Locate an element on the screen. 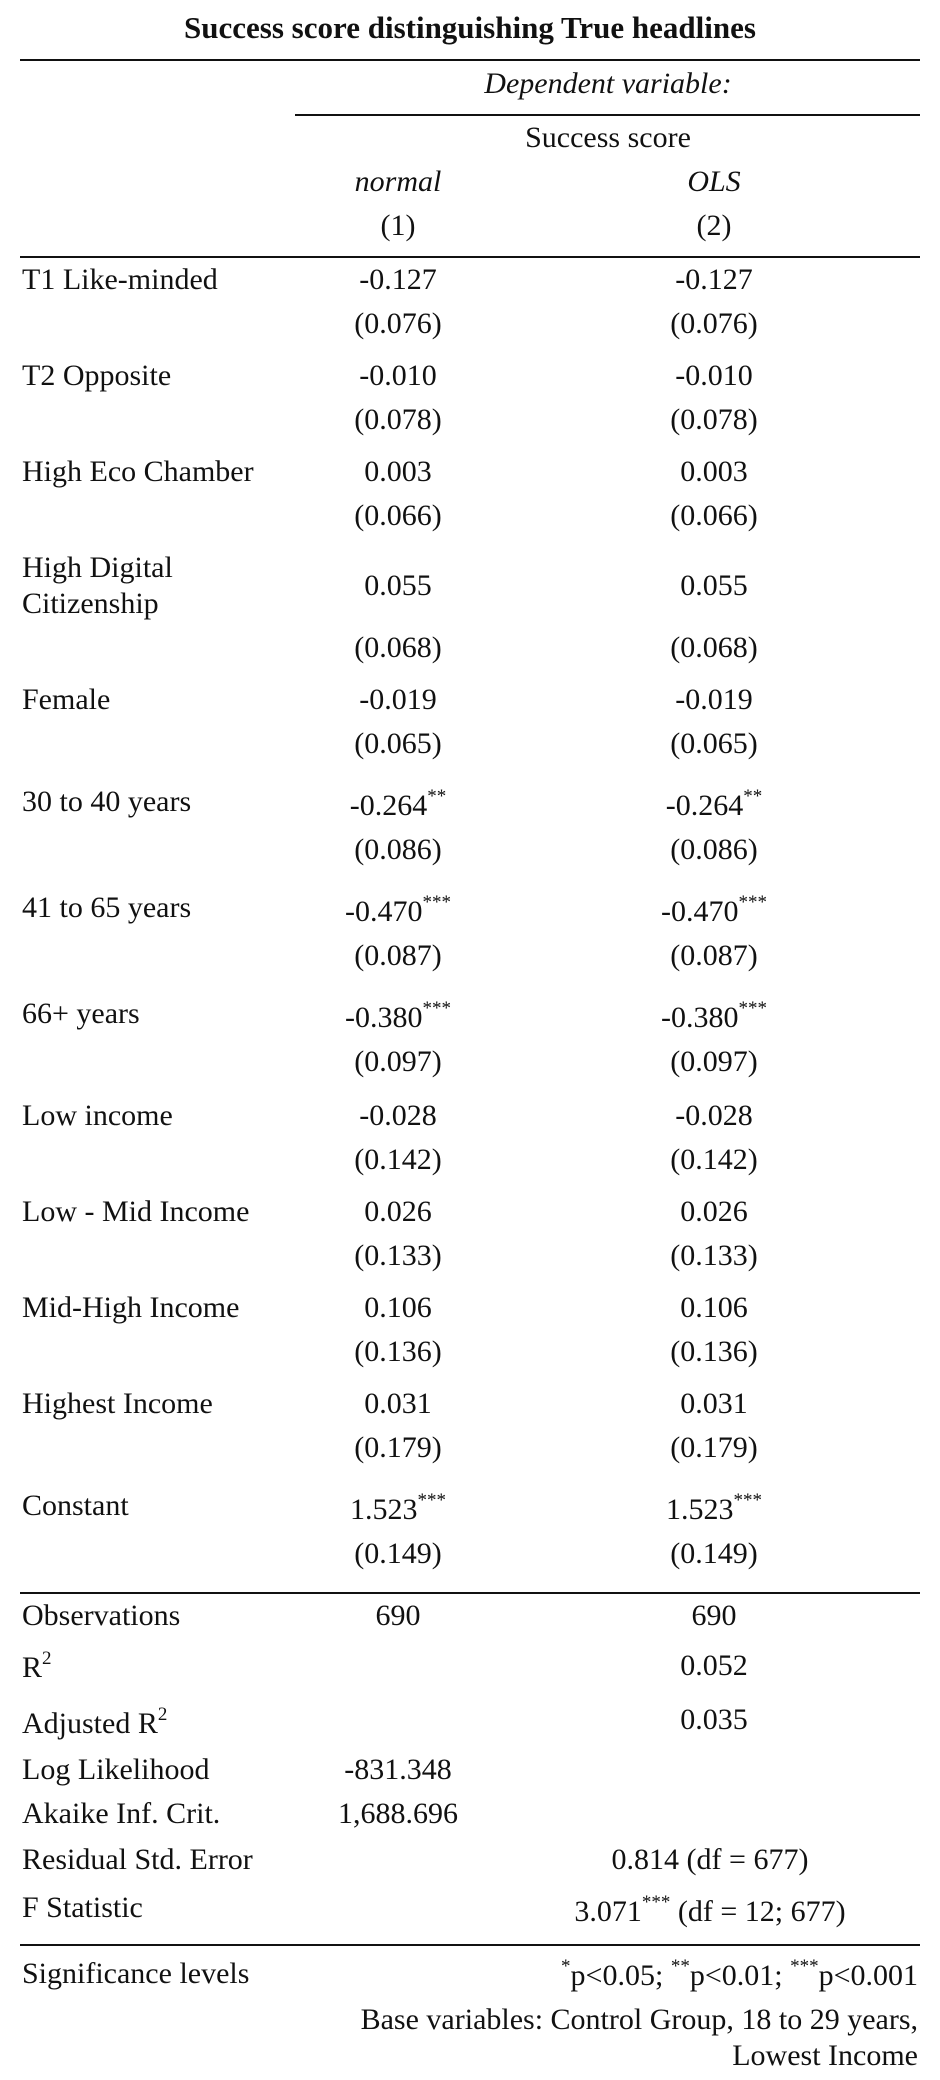  base-variables-note-line2: Lowest Income is located at coordinates (825, 2055).